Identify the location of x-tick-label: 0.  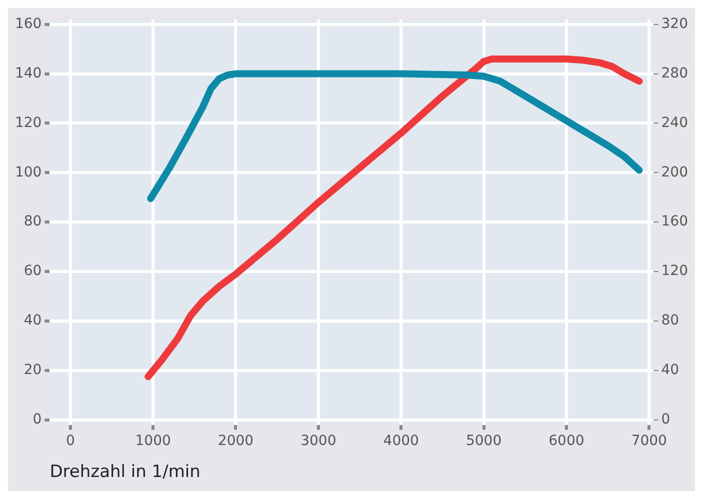
(70, 440).